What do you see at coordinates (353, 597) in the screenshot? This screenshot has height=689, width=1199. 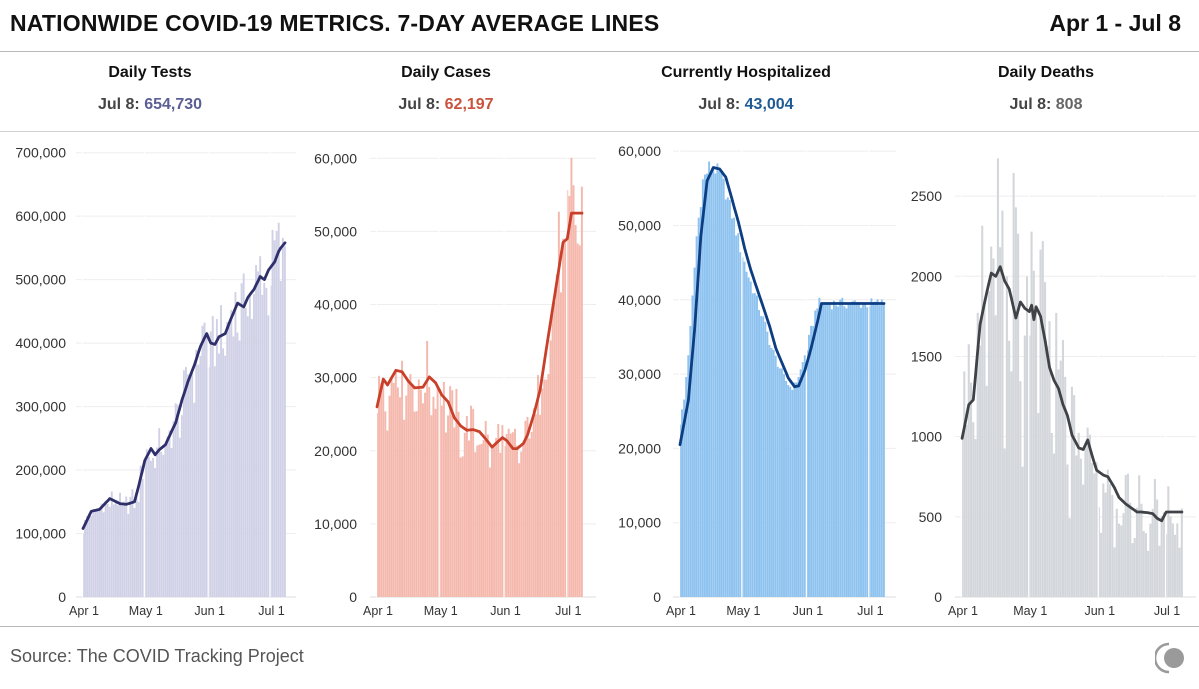 I see `y-tick-label: 0` at bounding box center [353, 597].